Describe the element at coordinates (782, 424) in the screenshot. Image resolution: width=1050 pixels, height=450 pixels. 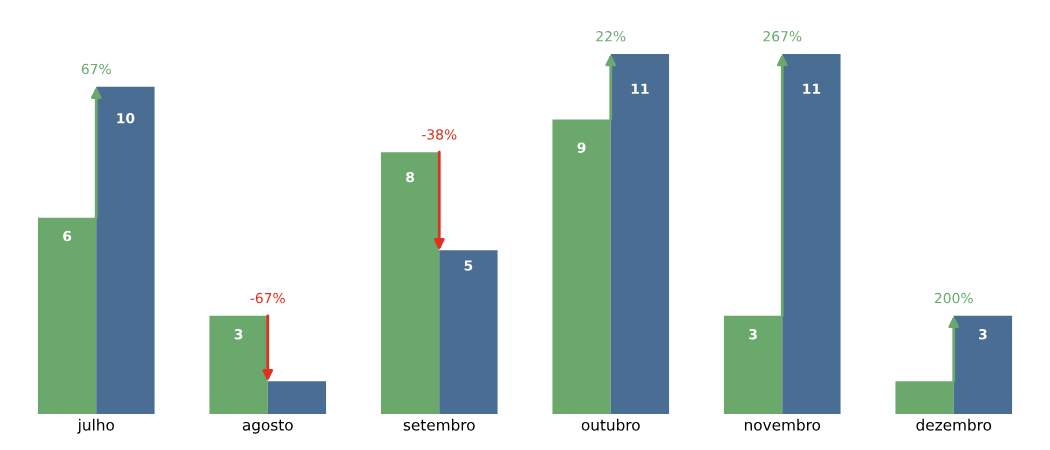
I see `x-tick-label: novembro` at that location.